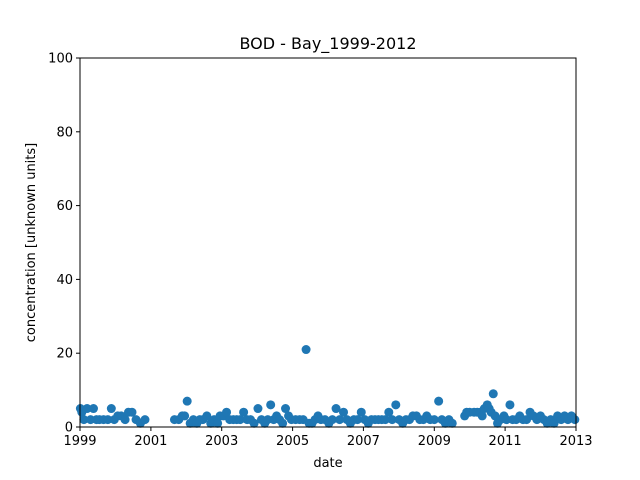 Image resolution: width=640 pixels, height=480 pixels. I want to click on chart-title: BOD - Bay_1999-2012, so click(327, 44).